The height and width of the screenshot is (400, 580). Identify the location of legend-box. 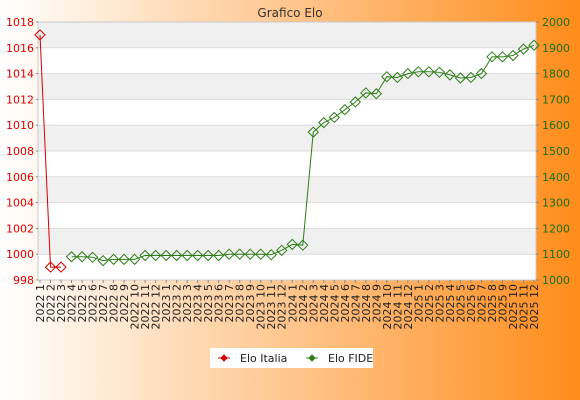
(291, 358).